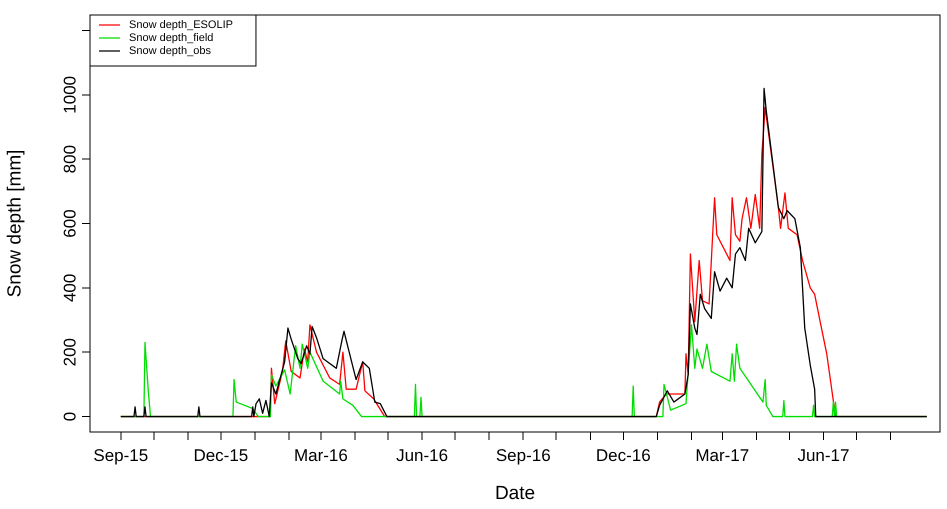 This screenshot has width=947, height=509. Describe the element at coordinates (321, 455) in the screenshot. I see `x-tick-label: Mar-16` at that location.